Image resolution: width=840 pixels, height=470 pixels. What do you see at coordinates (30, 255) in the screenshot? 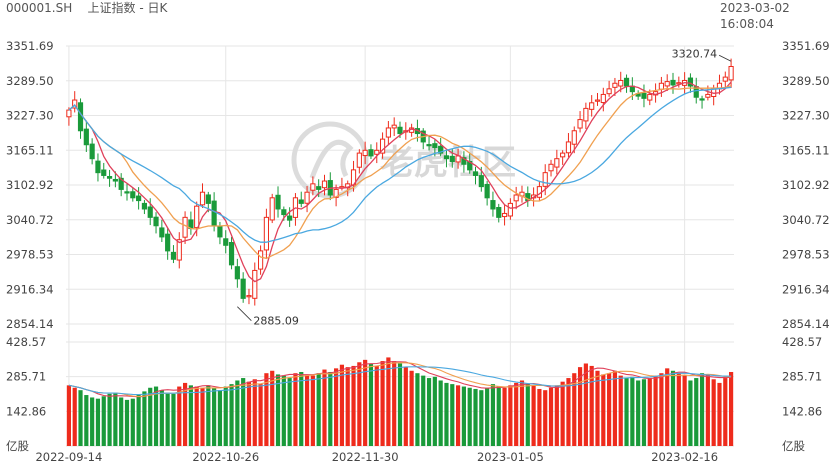
I see `price-tick-label-left: 2978.53` at bounding box center [30, 255].